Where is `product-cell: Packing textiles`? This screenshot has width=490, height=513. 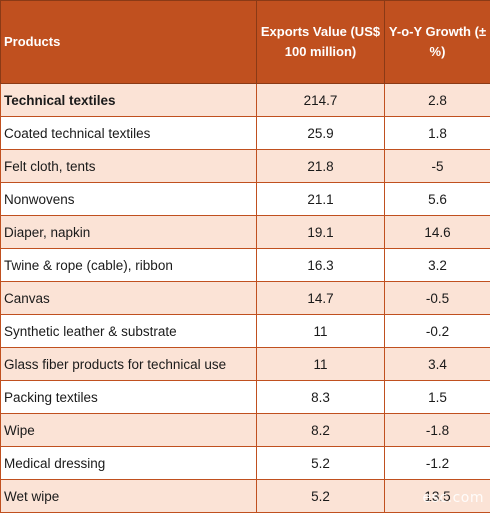
product-cell: Packing textiles is located at coordinates (129, 397).